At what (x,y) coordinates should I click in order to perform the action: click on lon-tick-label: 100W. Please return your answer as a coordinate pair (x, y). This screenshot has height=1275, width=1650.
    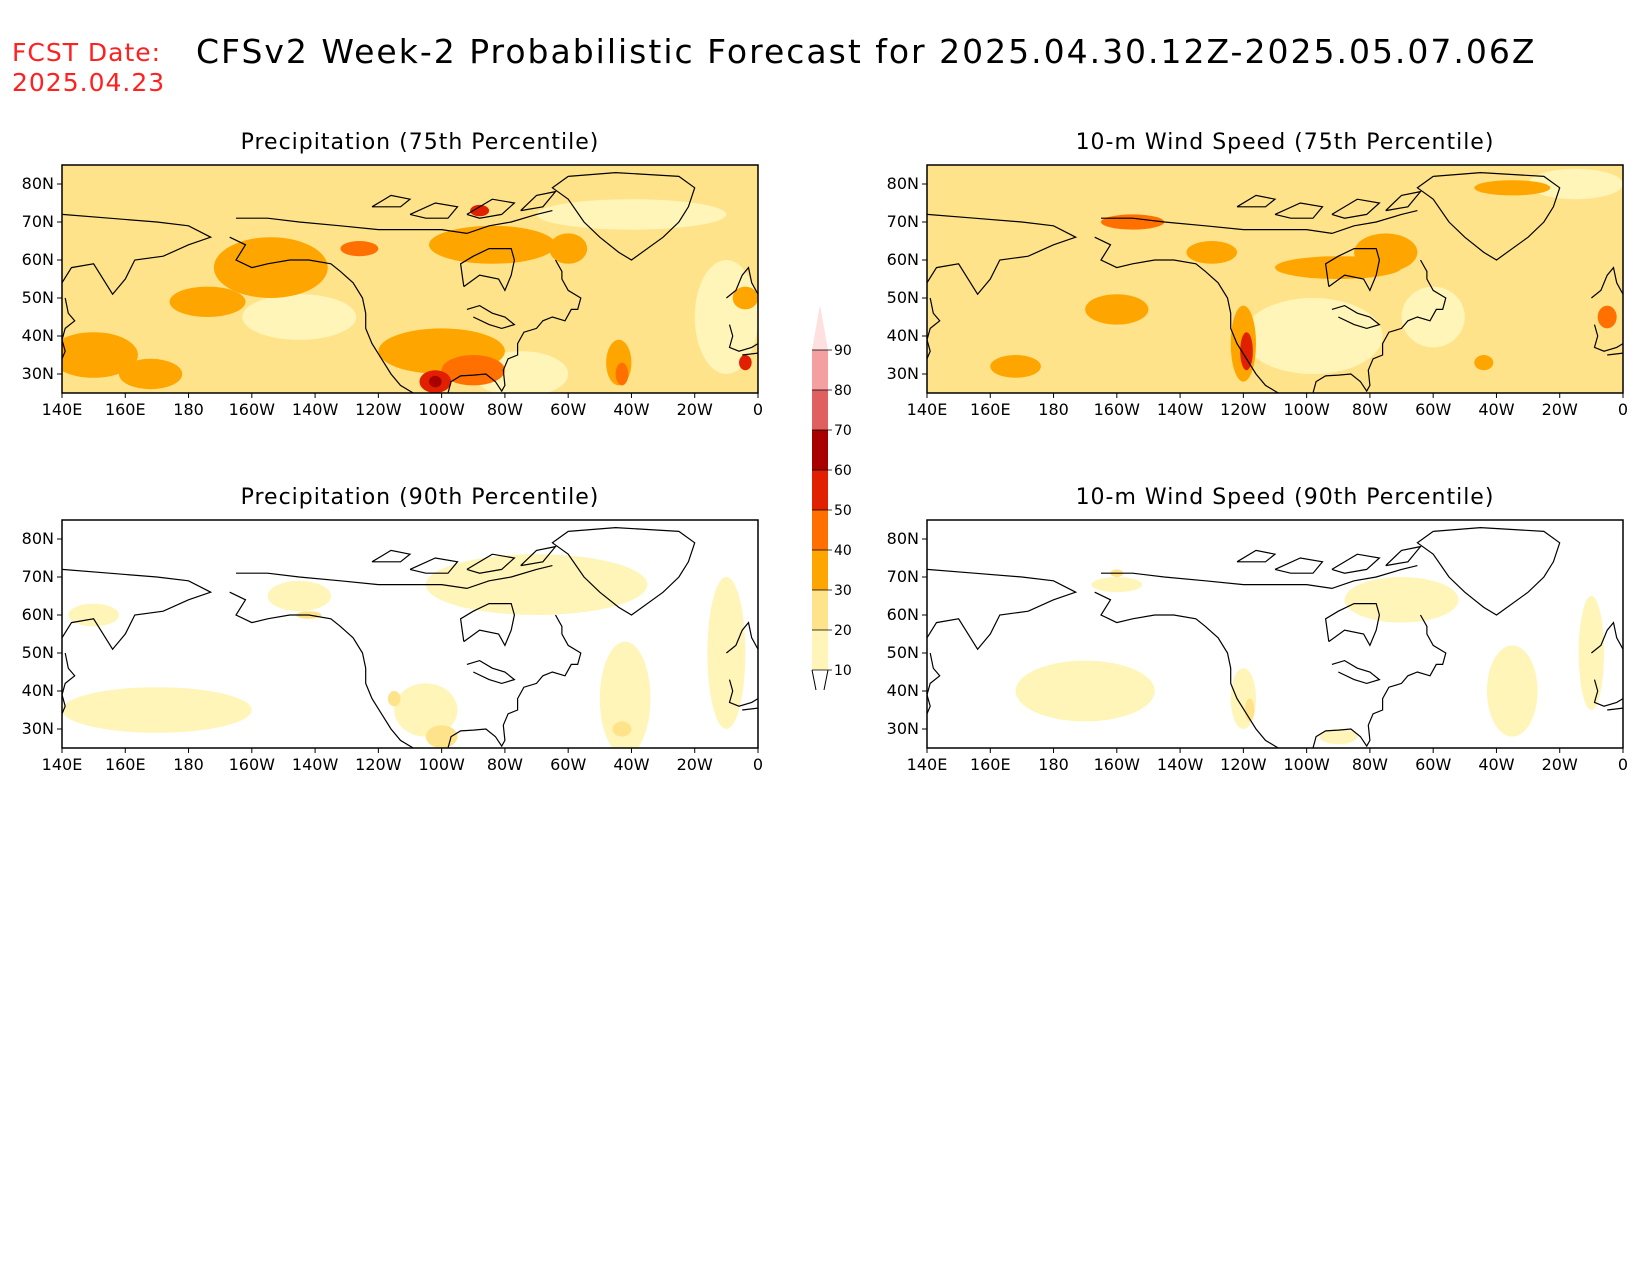
    Looking at the image, I should click on (441, 409).